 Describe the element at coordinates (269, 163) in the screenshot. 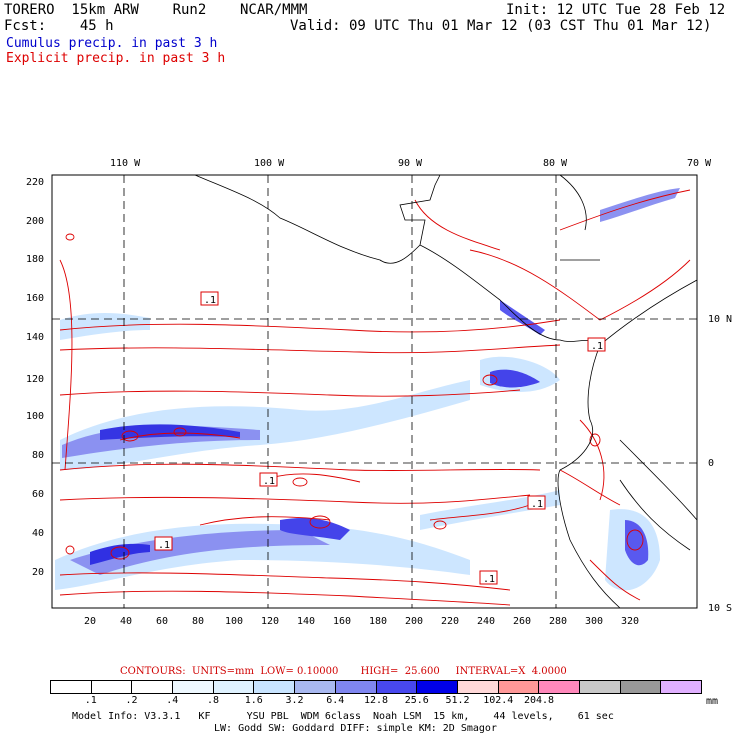

I see `lon-label: 100 W` at that location.